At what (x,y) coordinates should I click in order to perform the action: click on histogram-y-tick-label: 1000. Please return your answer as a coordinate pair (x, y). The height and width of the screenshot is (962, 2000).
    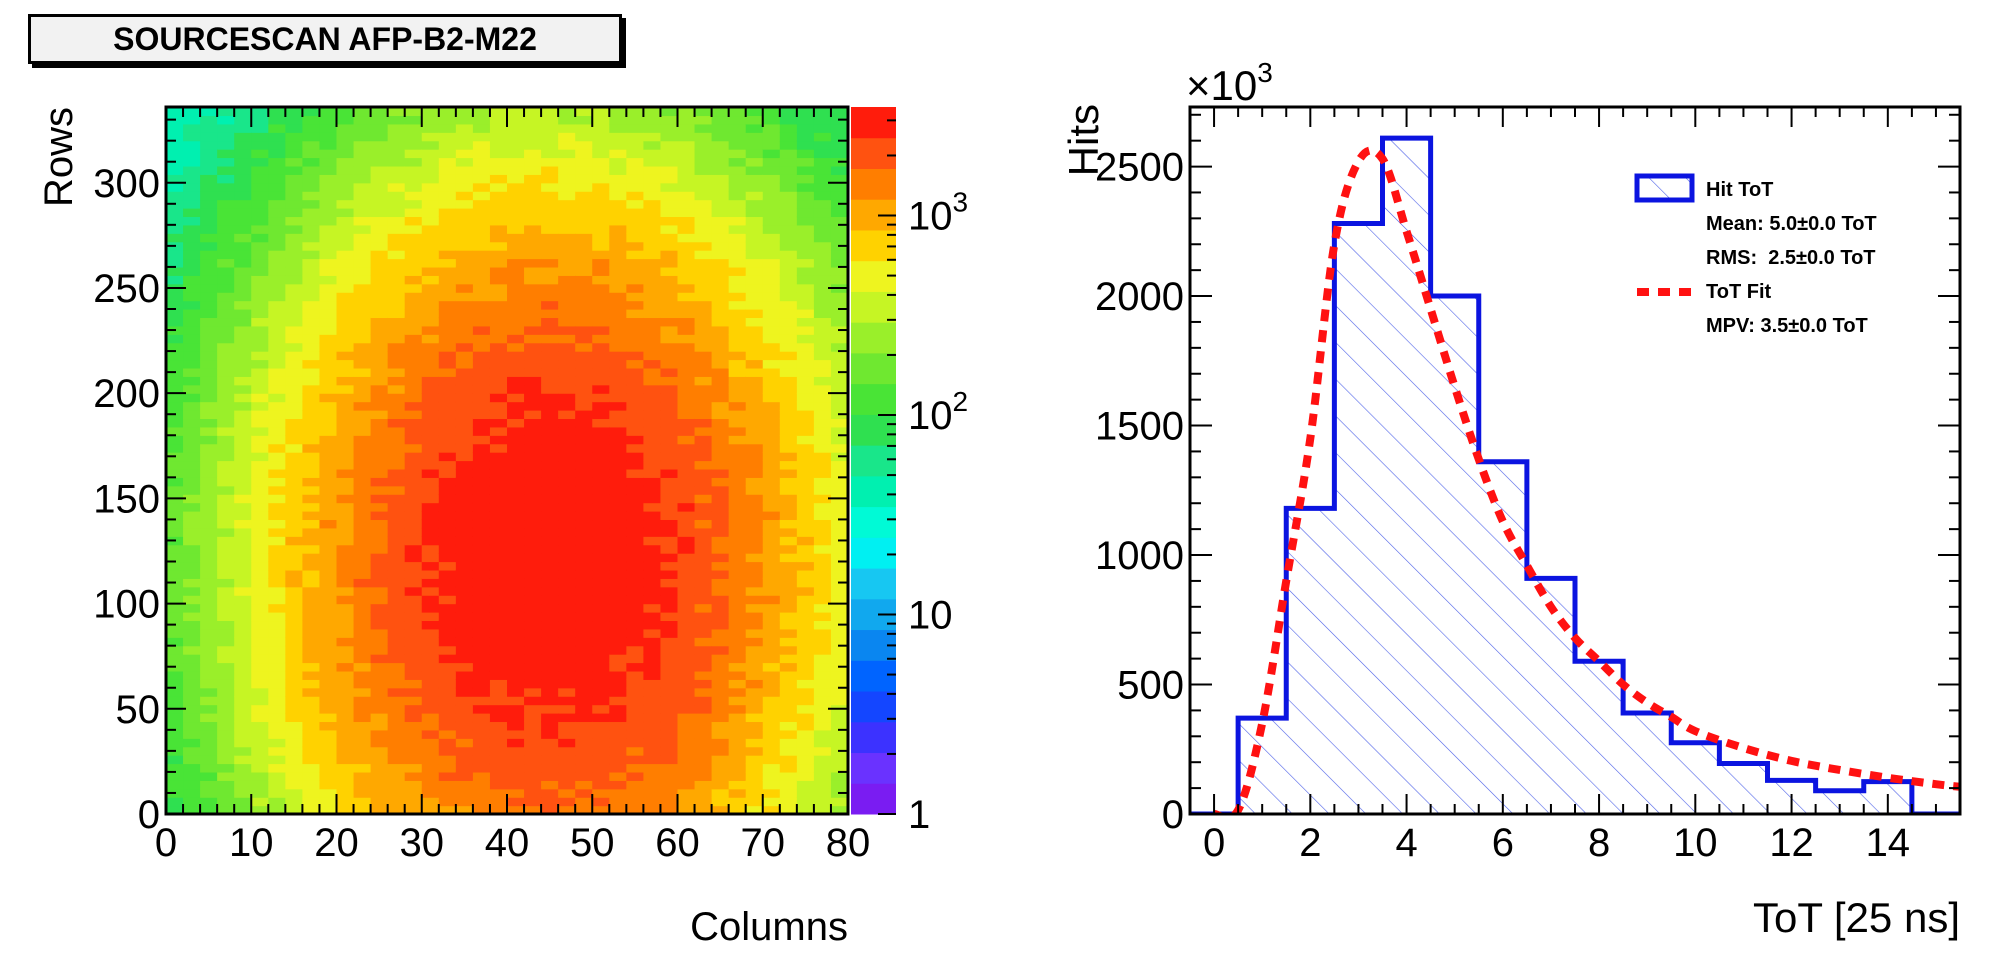
    Looking at the image, I should click on (1139, 556).